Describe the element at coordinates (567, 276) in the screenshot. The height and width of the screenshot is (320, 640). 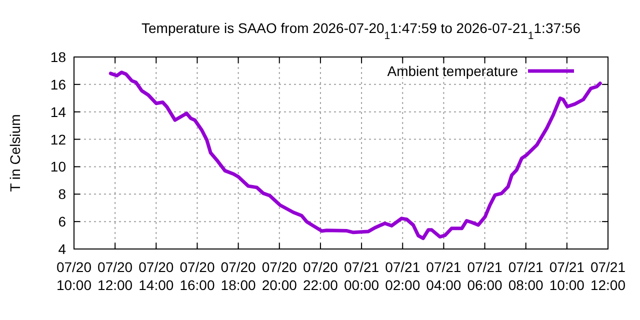
I see `x-tick-label: 07/21 10:00` at that location.